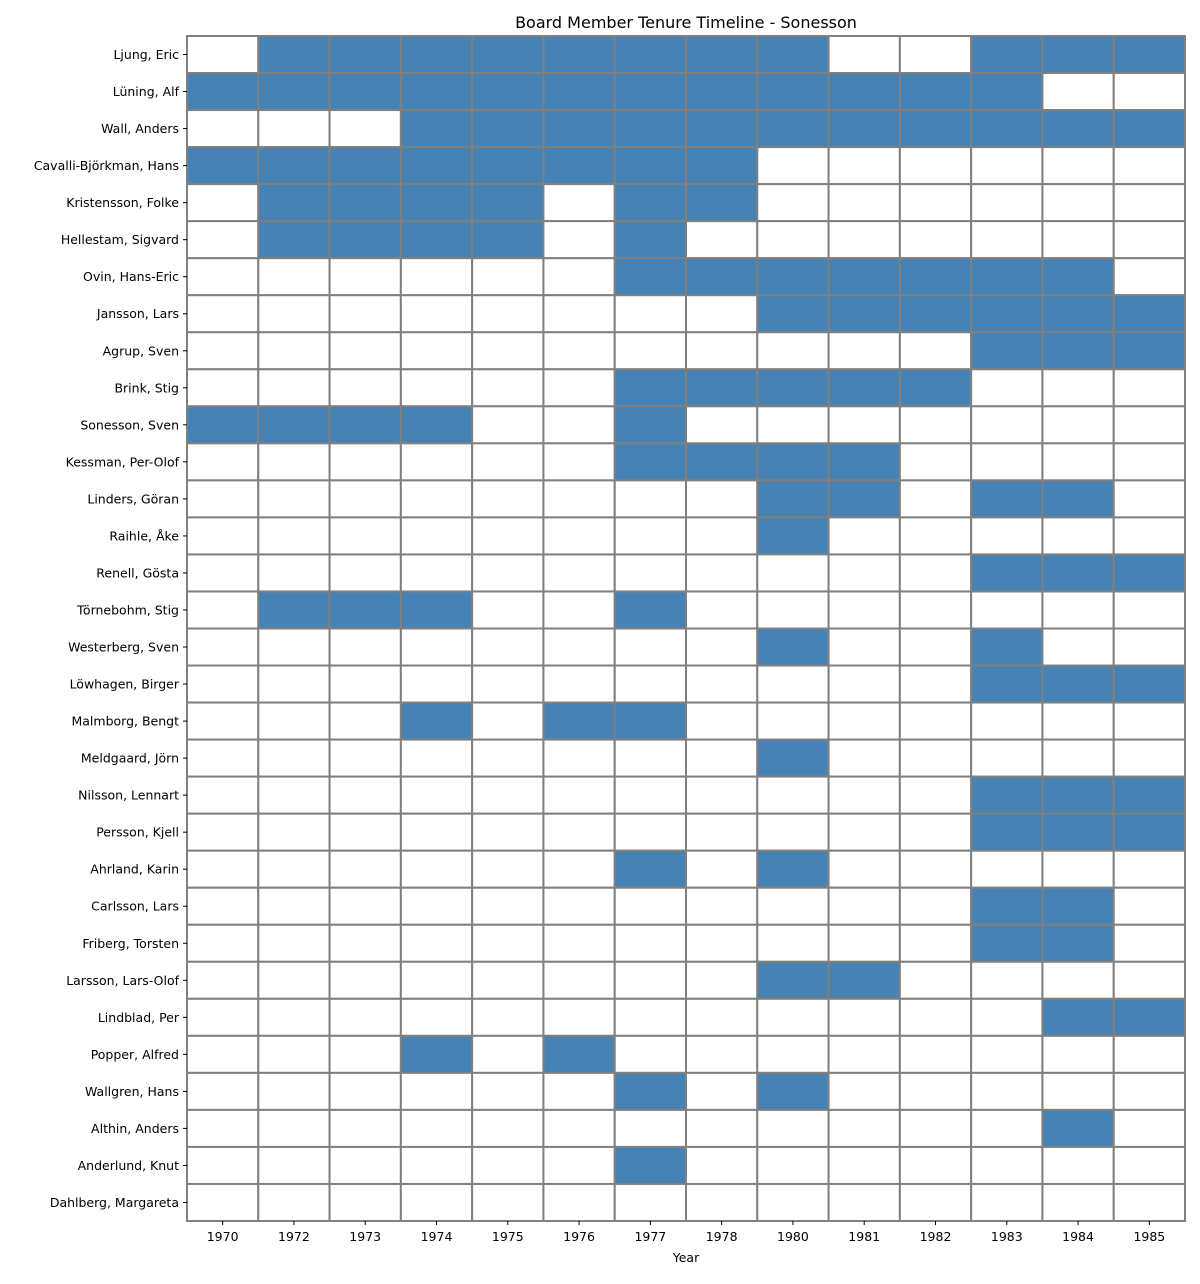  I want to click on y-tick-label: Ahrland, Karin, so click(134, 869).